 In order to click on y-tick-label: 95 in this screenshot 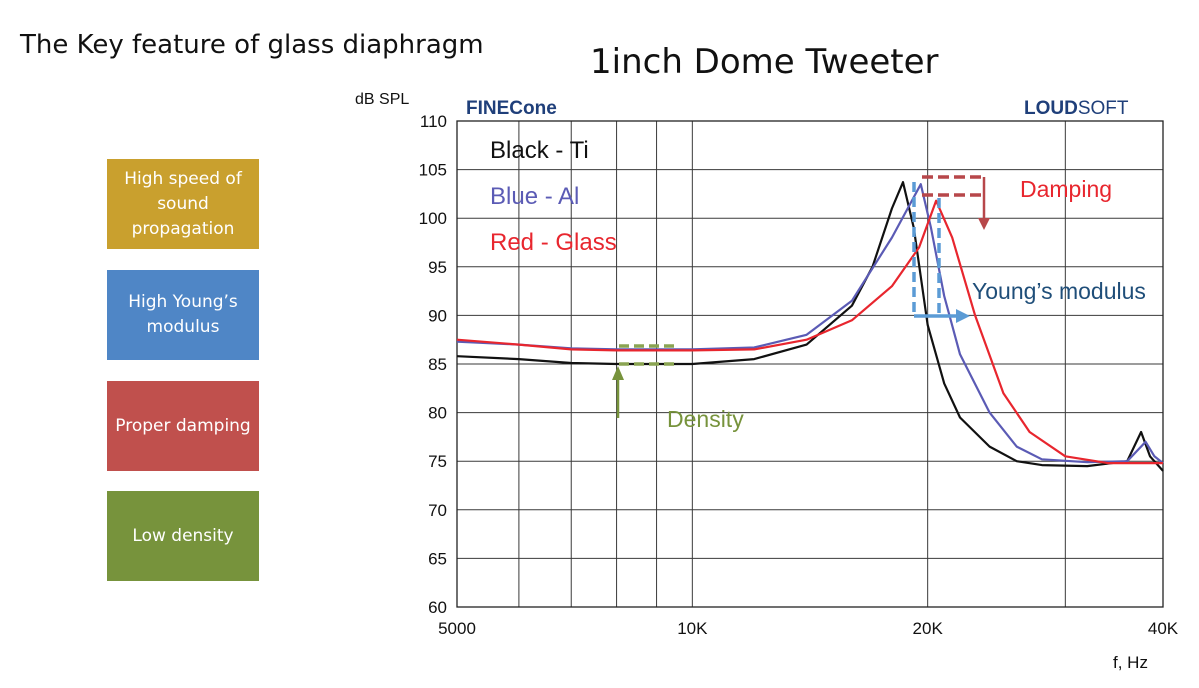, I will do `click(437, 267)`.